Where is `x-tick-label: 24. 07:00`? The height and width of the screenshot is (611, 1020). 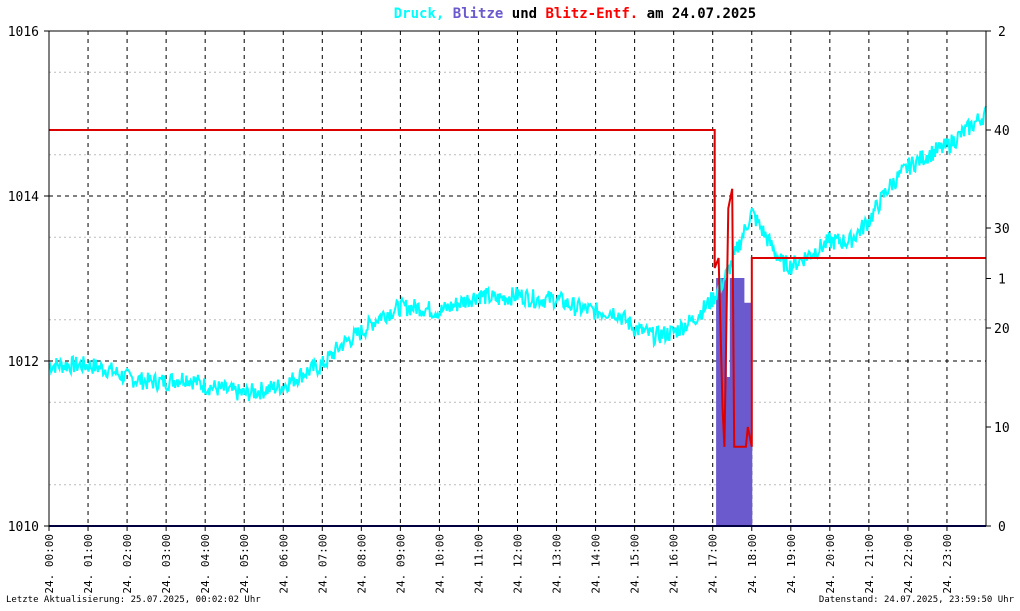 x-tick-label: 24. 07:00 is located at coordinates (322, 564).